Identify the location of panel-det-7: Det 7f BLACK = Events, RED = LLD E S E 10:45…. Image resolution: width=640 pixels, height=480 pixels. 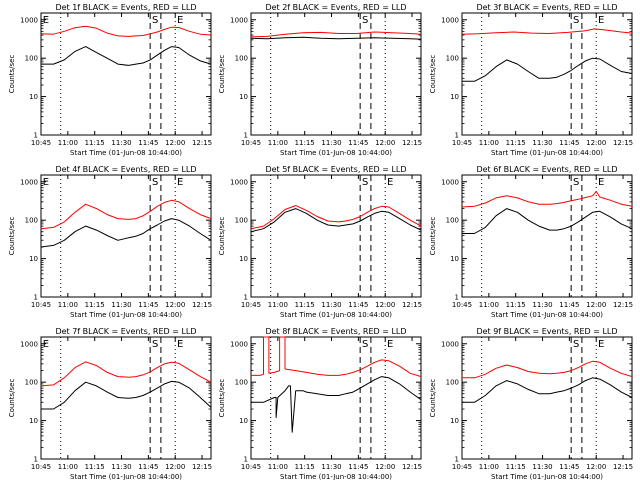
(110, 403).